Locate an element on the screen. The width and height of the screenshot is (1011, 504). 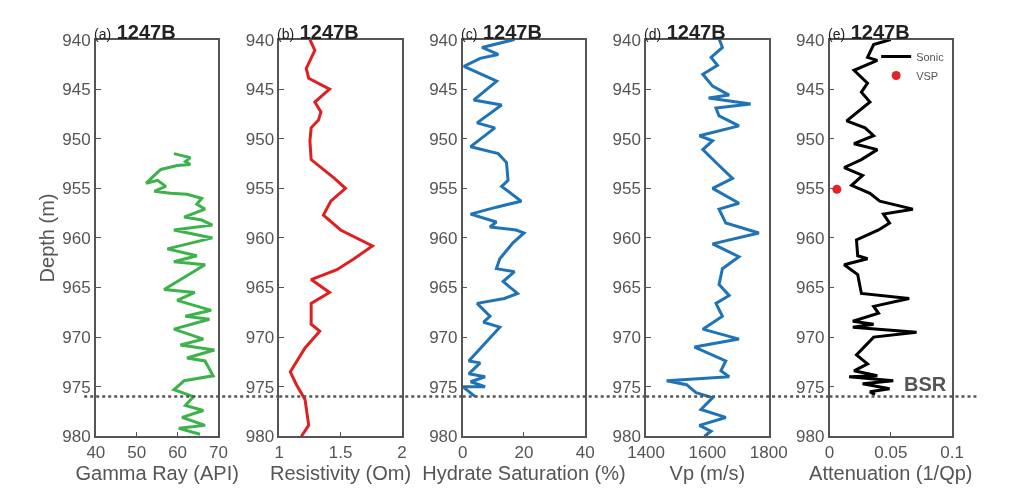
x-tick-label: 70 is located at coordinates (218, 453).